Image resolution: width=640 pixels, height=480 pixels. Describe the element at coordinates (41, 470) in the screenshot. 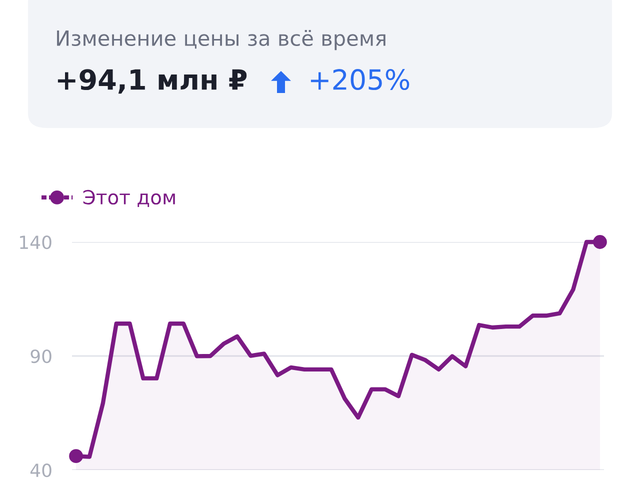

I see `y-tick-label: 40` at that location.